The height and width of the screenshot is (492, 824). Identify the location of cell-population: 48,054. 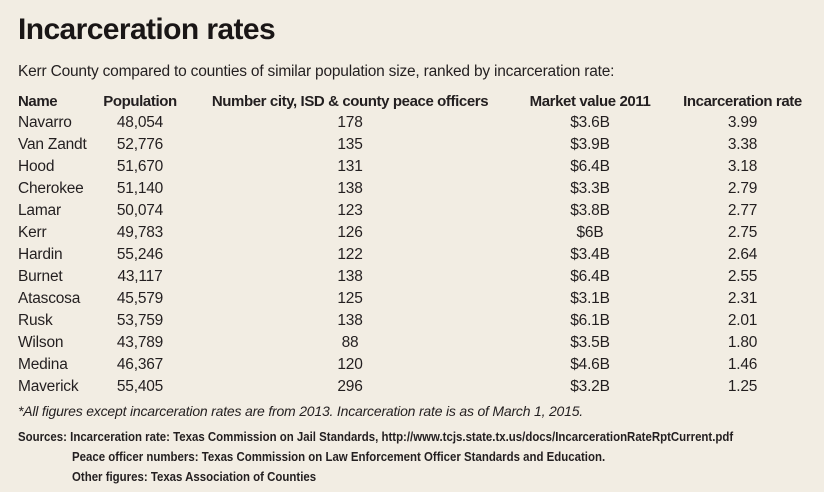
(140, 122).